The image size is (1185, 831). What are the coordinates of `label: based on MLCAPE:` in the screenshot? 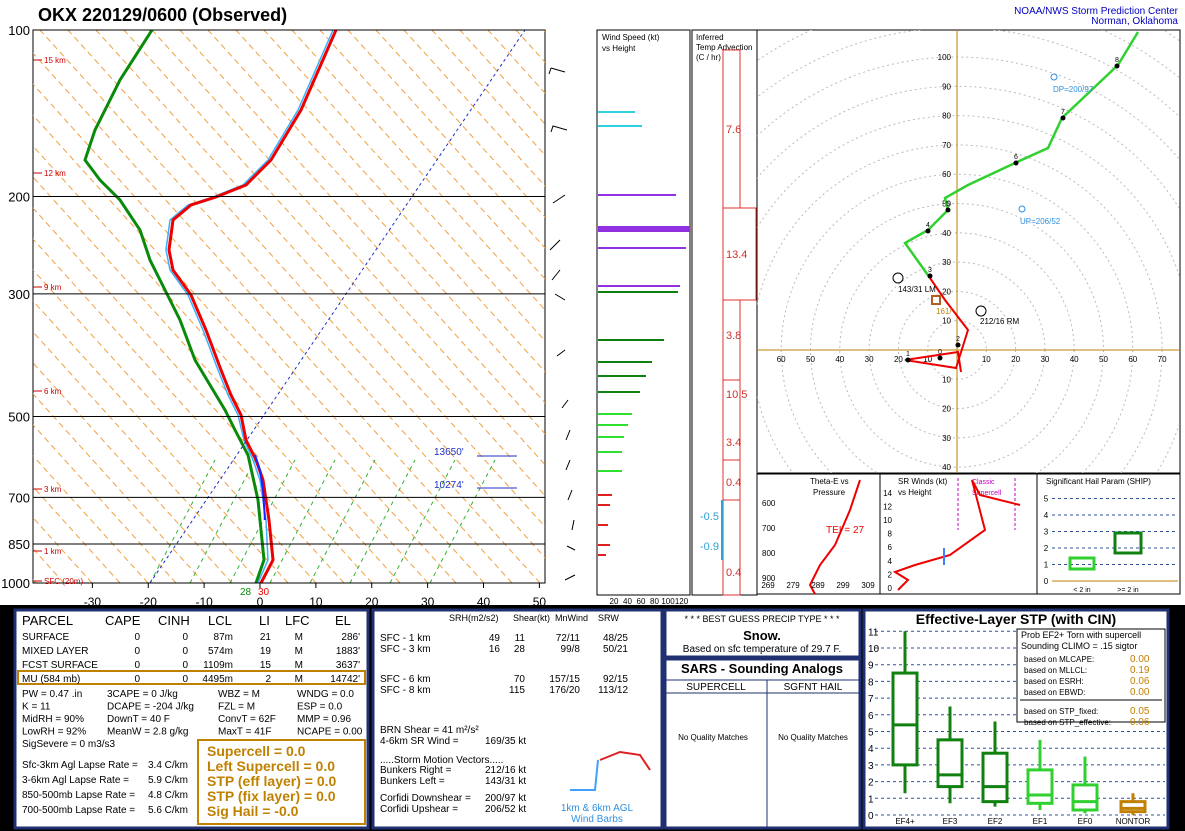 It's located at (1059, 659).